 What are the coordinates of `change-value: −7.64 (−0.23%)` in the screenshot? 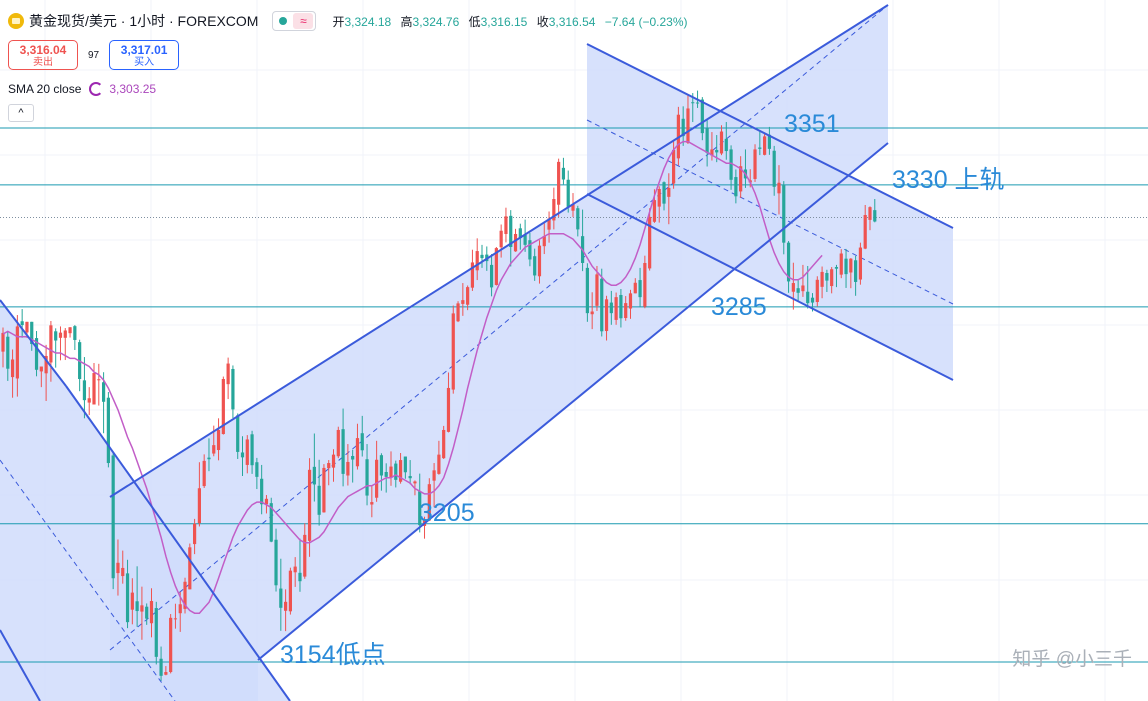 It's located at (646, 21).